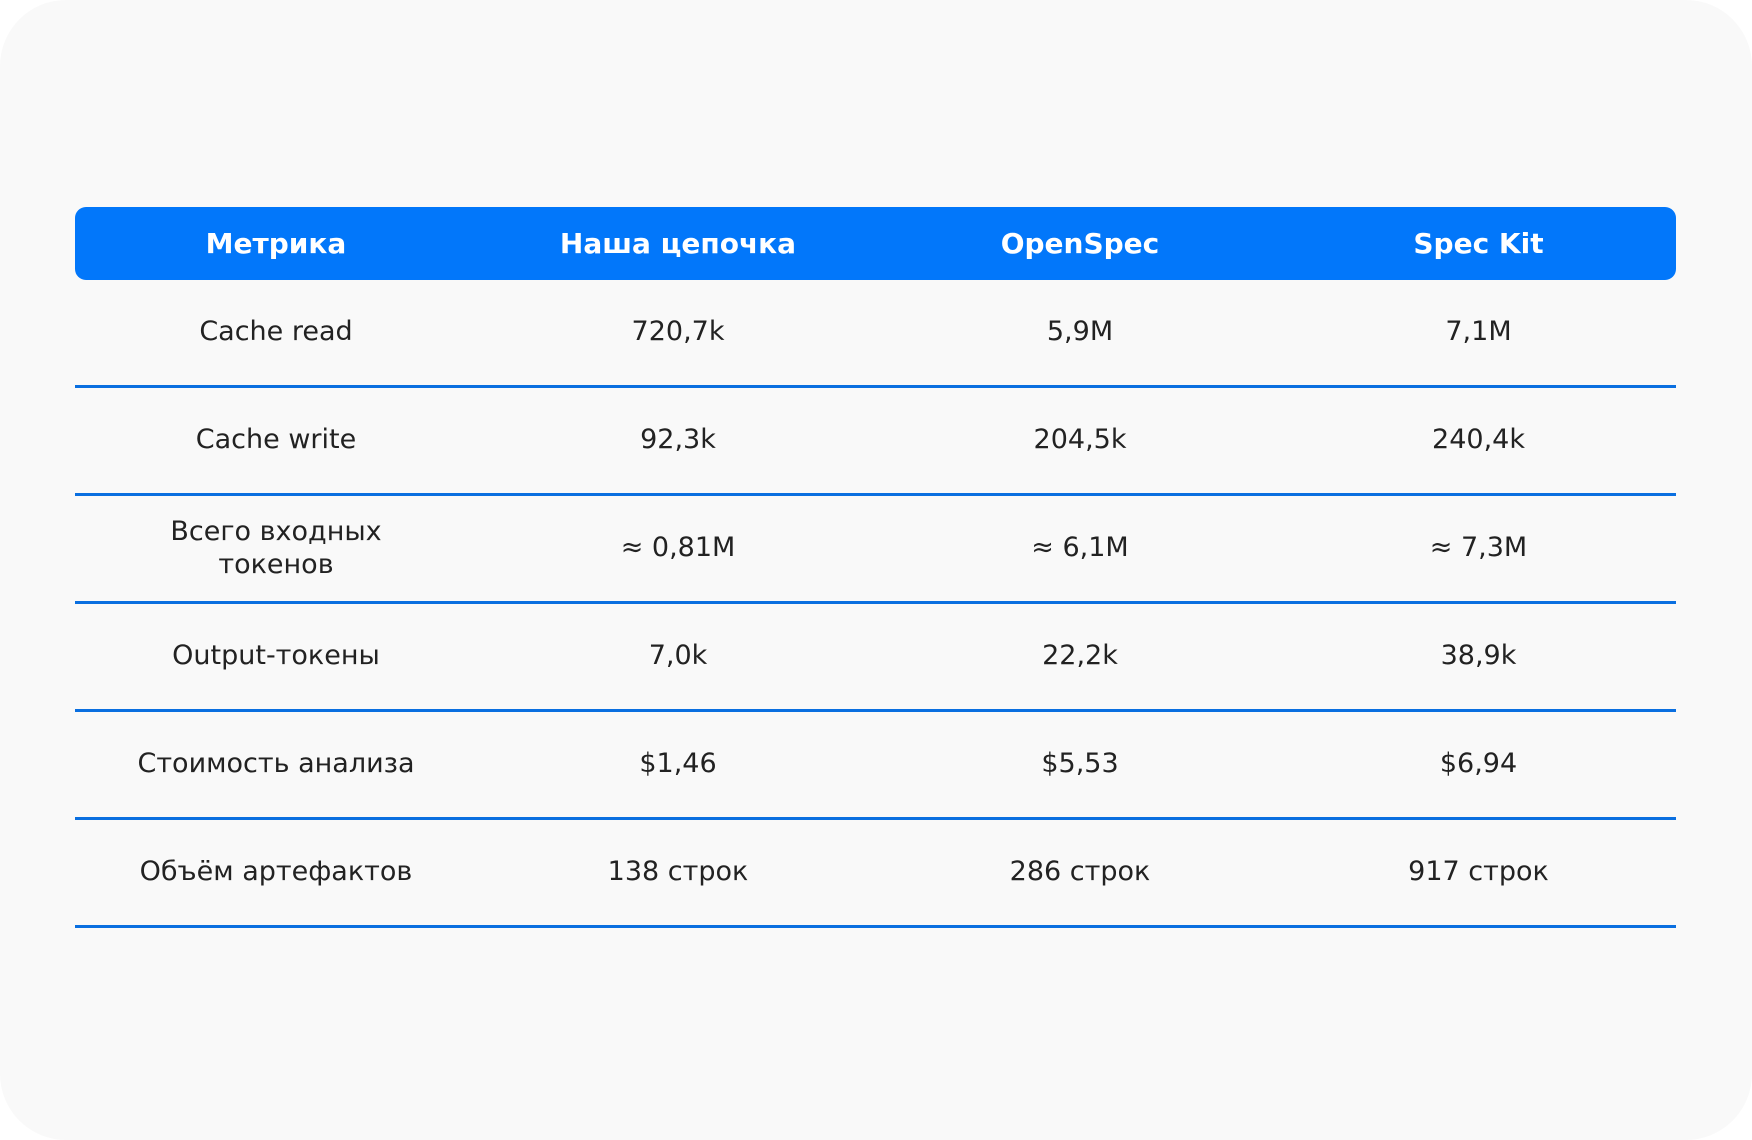 Image resolution: width=1752 pixels, height=1140 pixels. I want to click on value-cell: 240,4k, so click(1478, 441).